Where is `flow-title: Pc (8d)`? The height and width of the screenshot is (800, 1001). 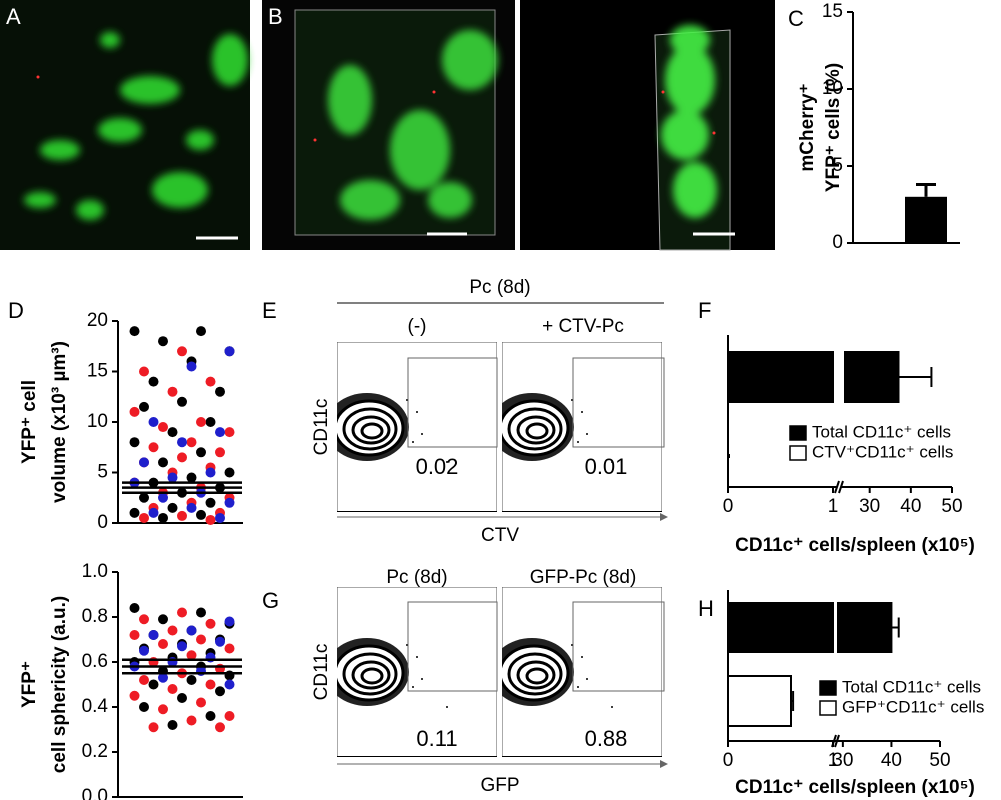 flow-title: Pc (8d) is located at coordinates (416, 577).